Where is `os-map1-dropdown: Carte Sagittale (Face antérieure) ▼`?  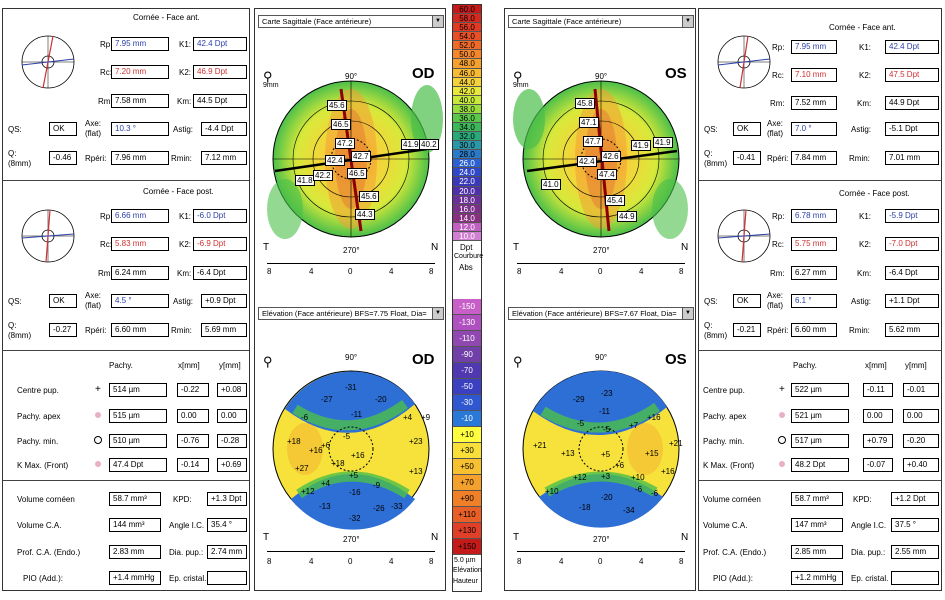
os-map1-dropdown: Carte Sagittale (Face antérieure) ▼ is located at coordinates (601, 21).